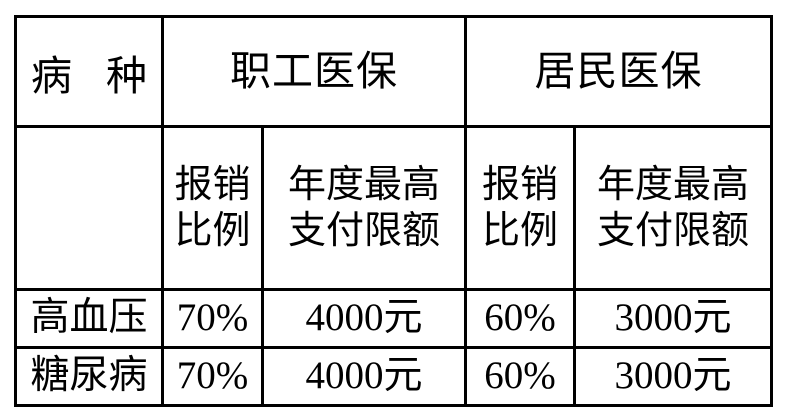 The image size is (786, 420). Describe the element at coordinates (314, 71) in the screenshot. I see `header-cell-employee-insurance: 职工医保` at that location.